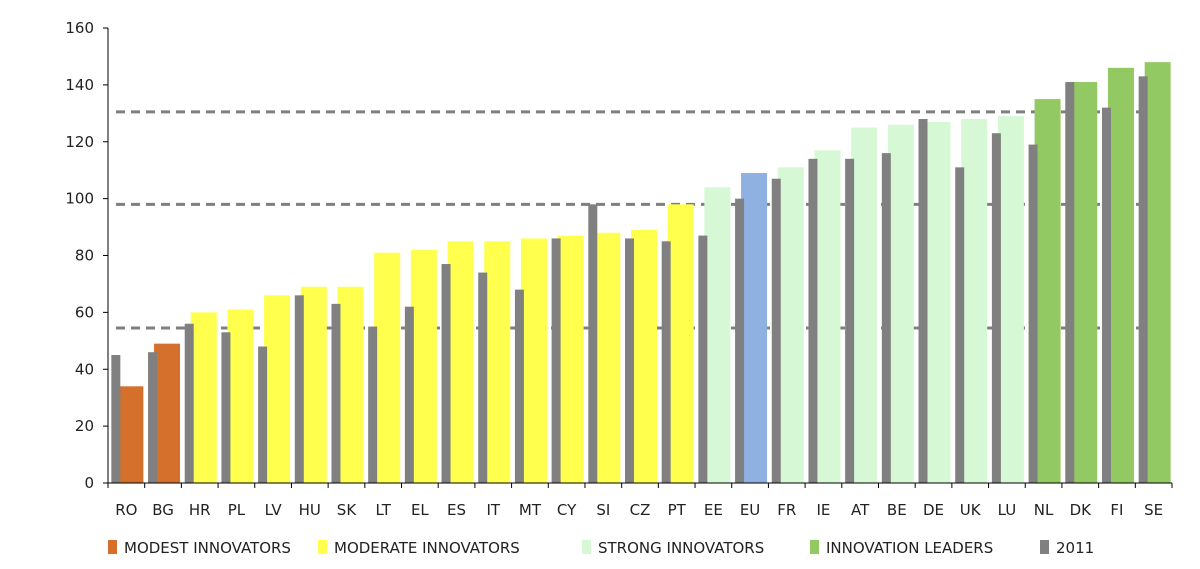 This screenshot has height=569, width=1200. Describe the element at coordinates (237, 510) in the screenshot. I see `x-tick-label-pl: PL` at that location.